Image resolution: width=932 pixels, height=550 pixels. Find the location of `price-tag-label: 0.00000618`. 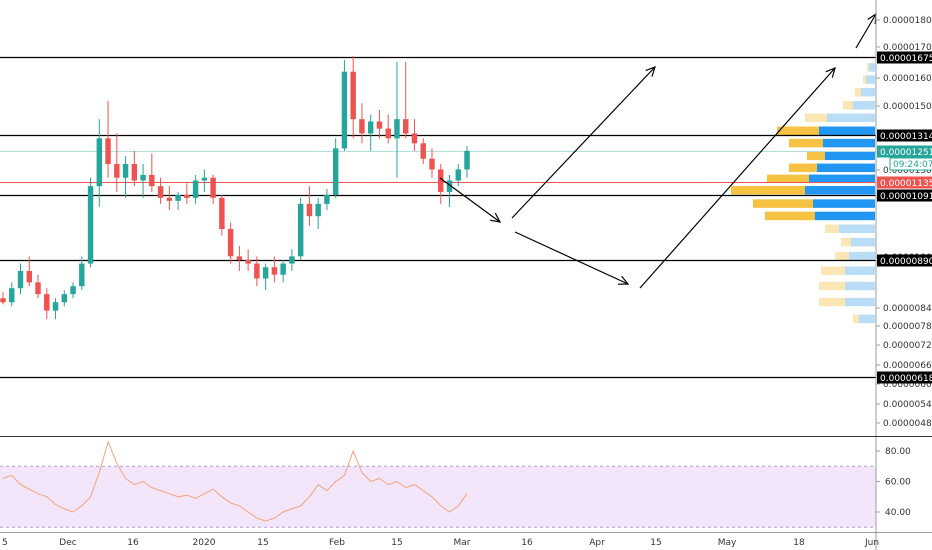

price-tag-label: 0.00000618 is located at coordinates (906, 379).